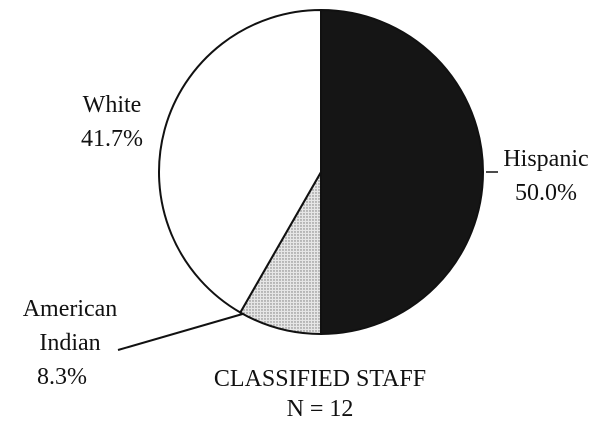 This screenshot has height=431, width=613. Describe the element at coordinates (112, 105) in the screenshot. I see `slice-label: White` at that location.